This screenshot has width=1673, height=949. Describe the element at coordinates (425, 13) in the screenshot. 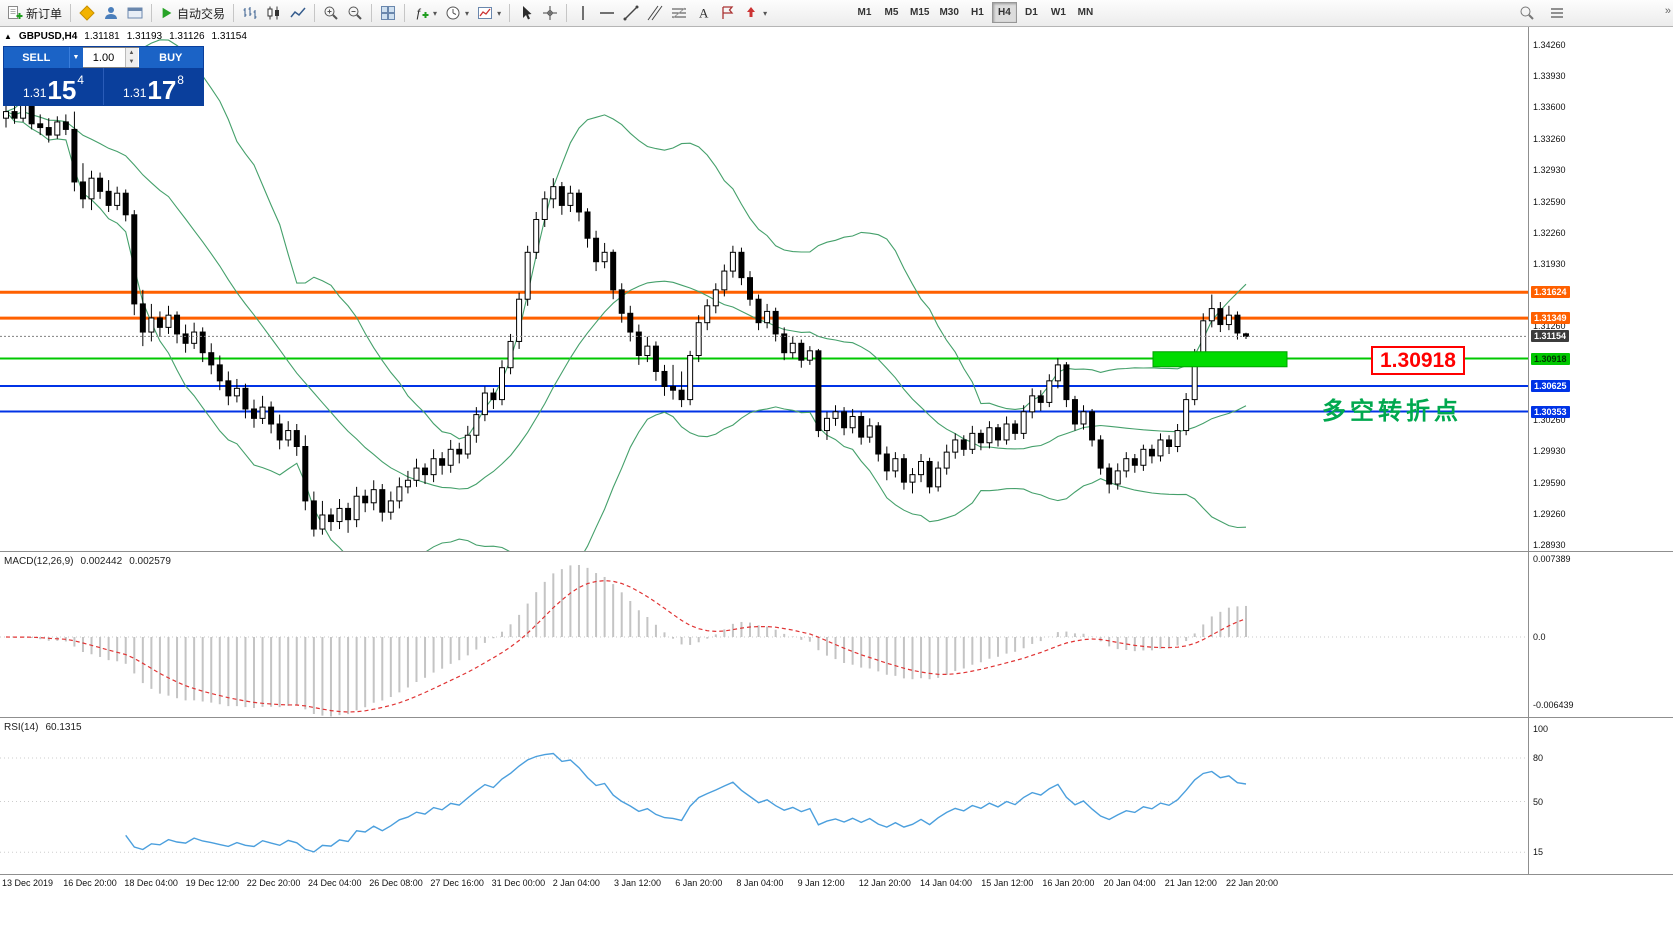

I see `indicators-button: ƒ ▾` at that location.